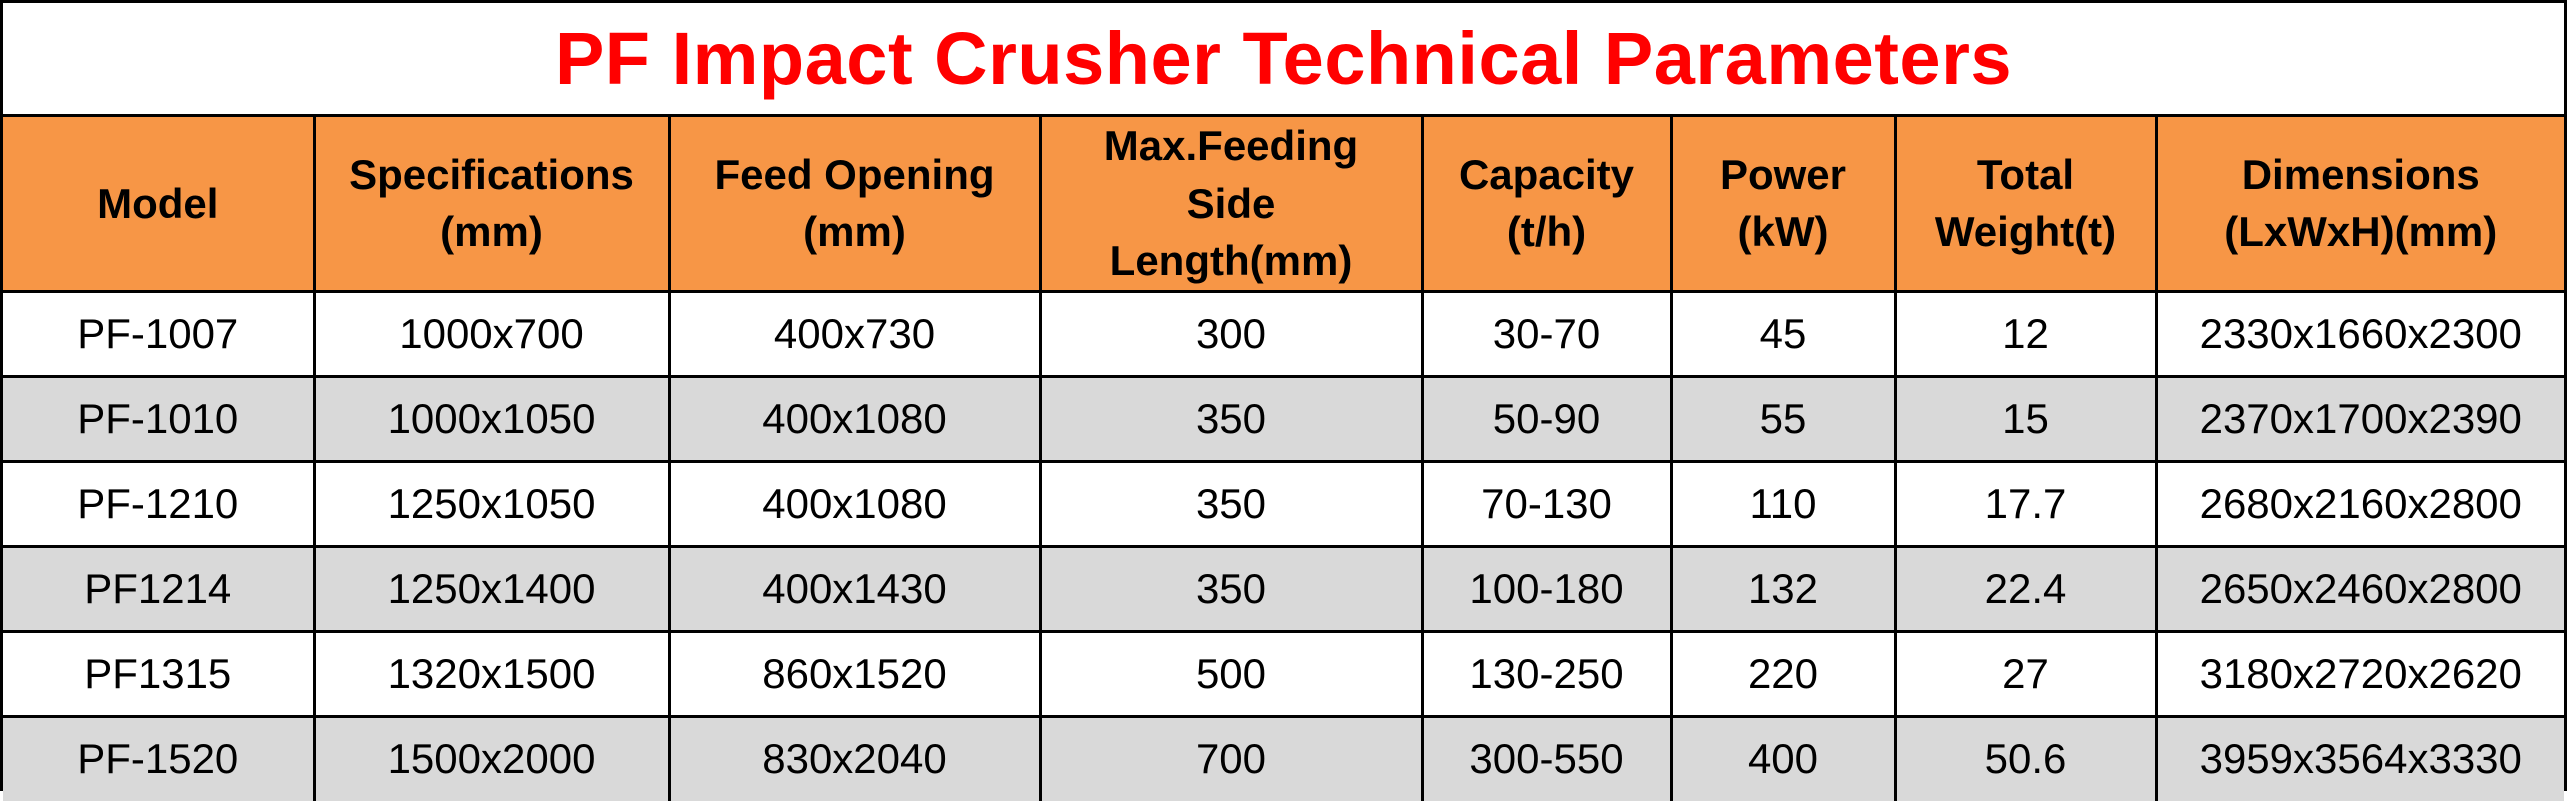 This screenshot has height=801, width=2567. What do you see at coordinates (491, 418) in the screenshot?
I see `cell-specifications: 1000x1050` at bounding box center [491, 418].